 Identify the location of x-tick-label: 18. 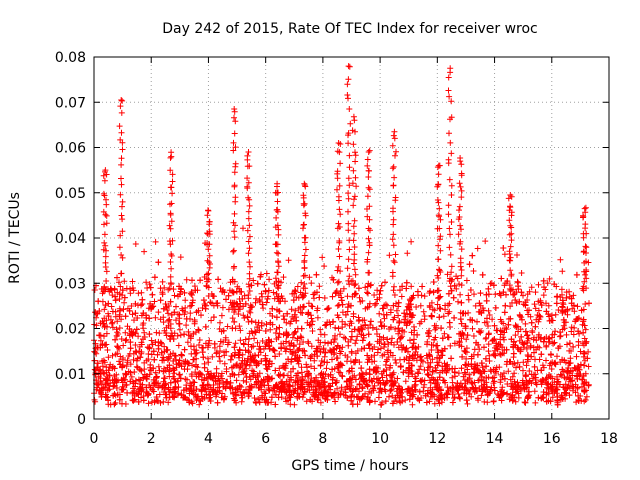
(609, 439).